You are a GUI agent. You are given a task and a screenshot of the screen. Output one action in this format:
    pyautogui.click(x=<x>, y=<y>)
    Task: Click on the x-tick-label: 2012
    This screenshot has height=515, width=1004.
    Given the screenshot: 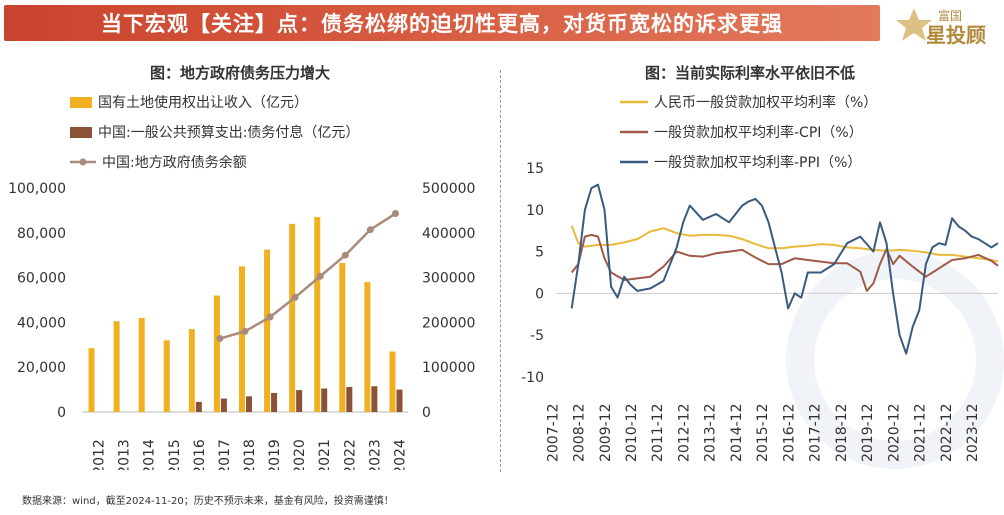 What is the action you would take?
    pyautogui.click(x=100, y=454)
    